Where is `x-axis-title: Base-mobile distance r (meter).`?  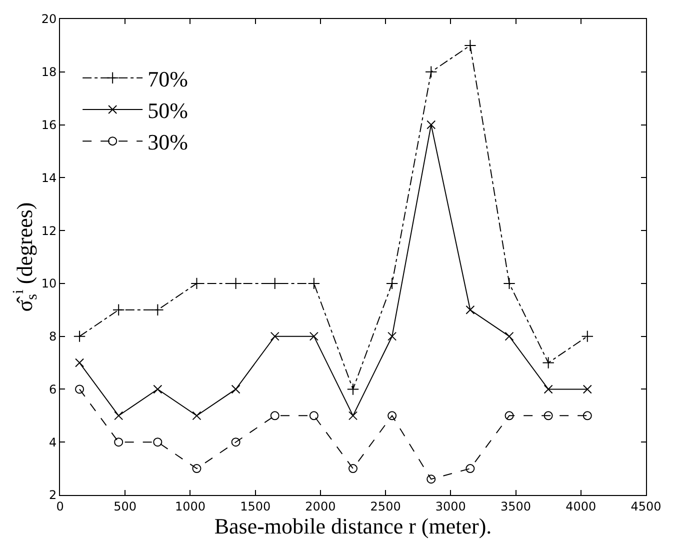 x-axis-title: Base-mobile distance r (meter). is located at coordinates (353, 525).